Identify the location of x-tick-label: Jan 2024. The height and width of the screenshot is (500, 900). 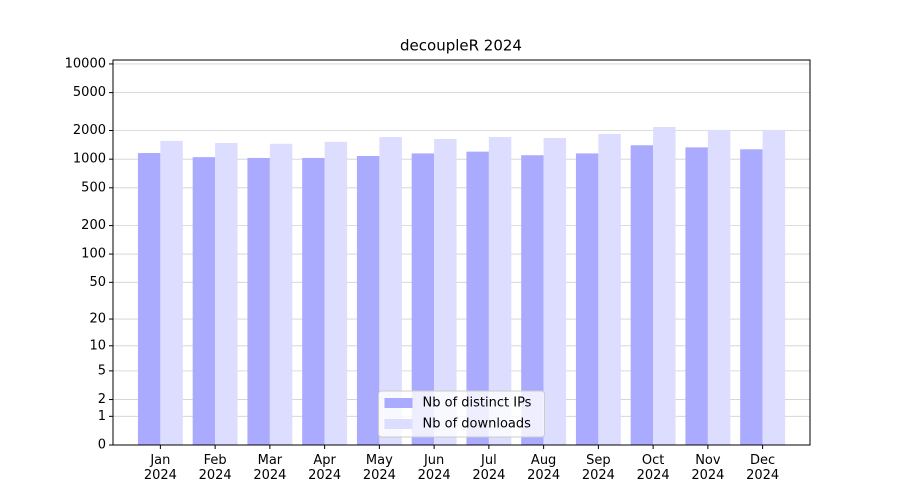
(160, 468).